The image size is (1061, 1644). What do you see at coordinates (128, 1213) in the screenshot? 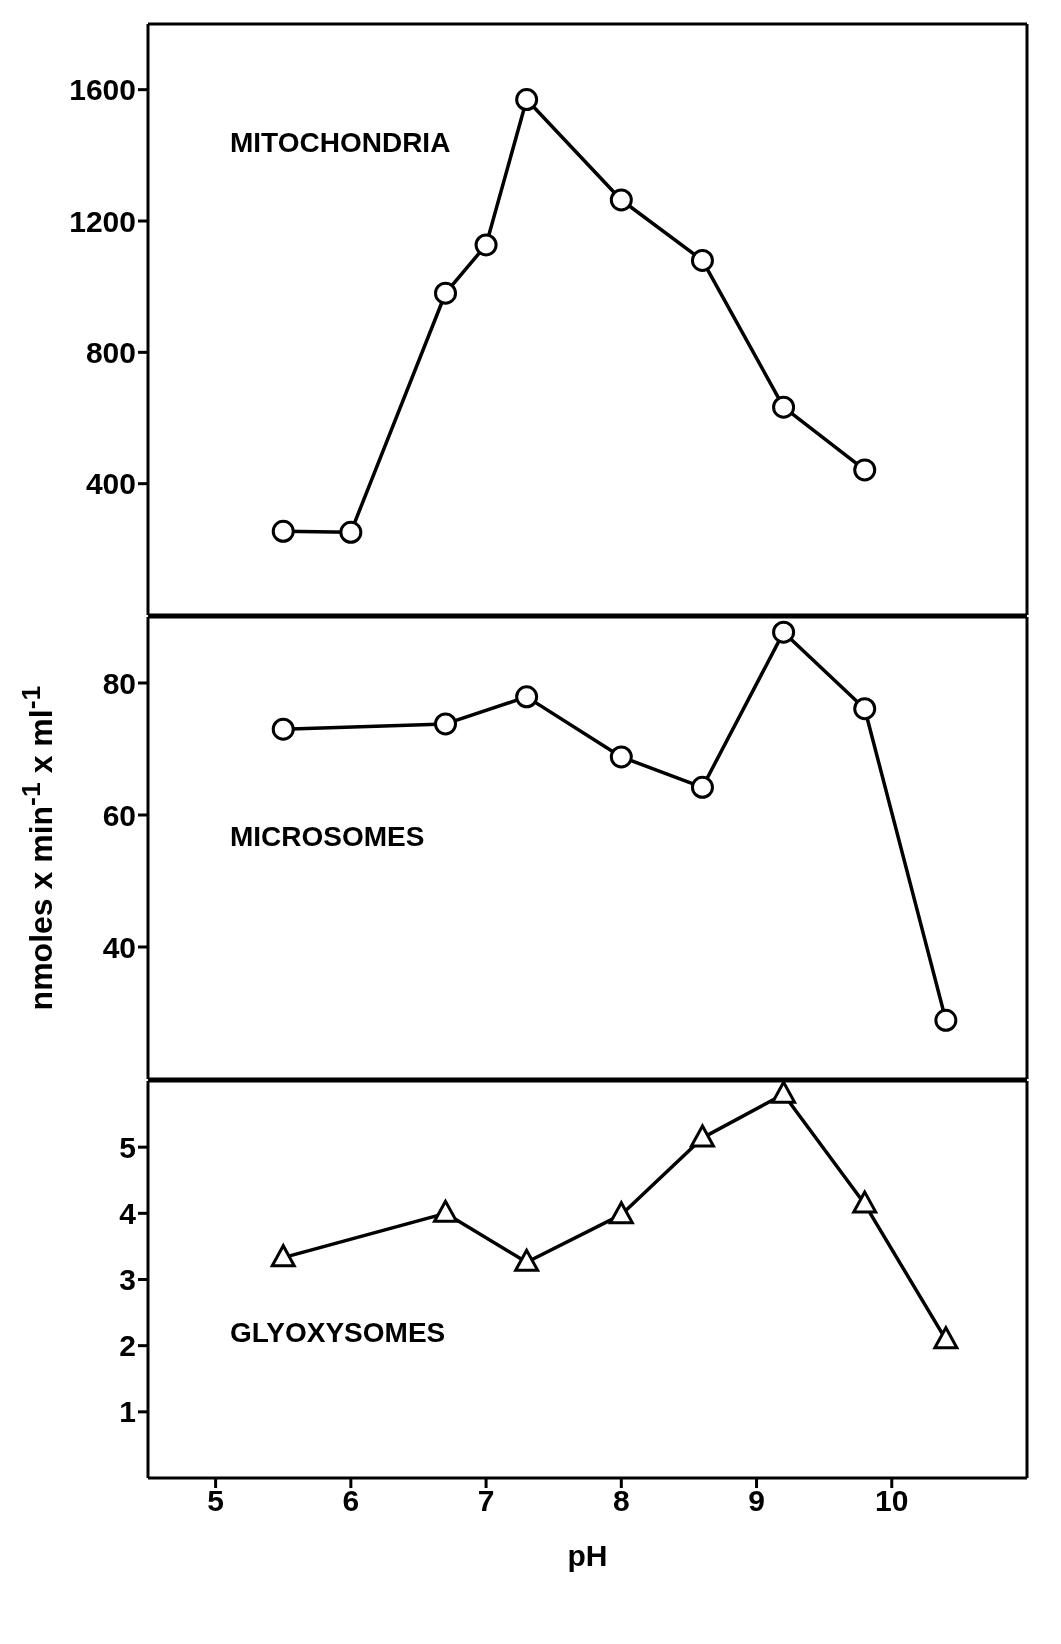
I see `y-tick-label: 4` at bounding box center [128, 1213].